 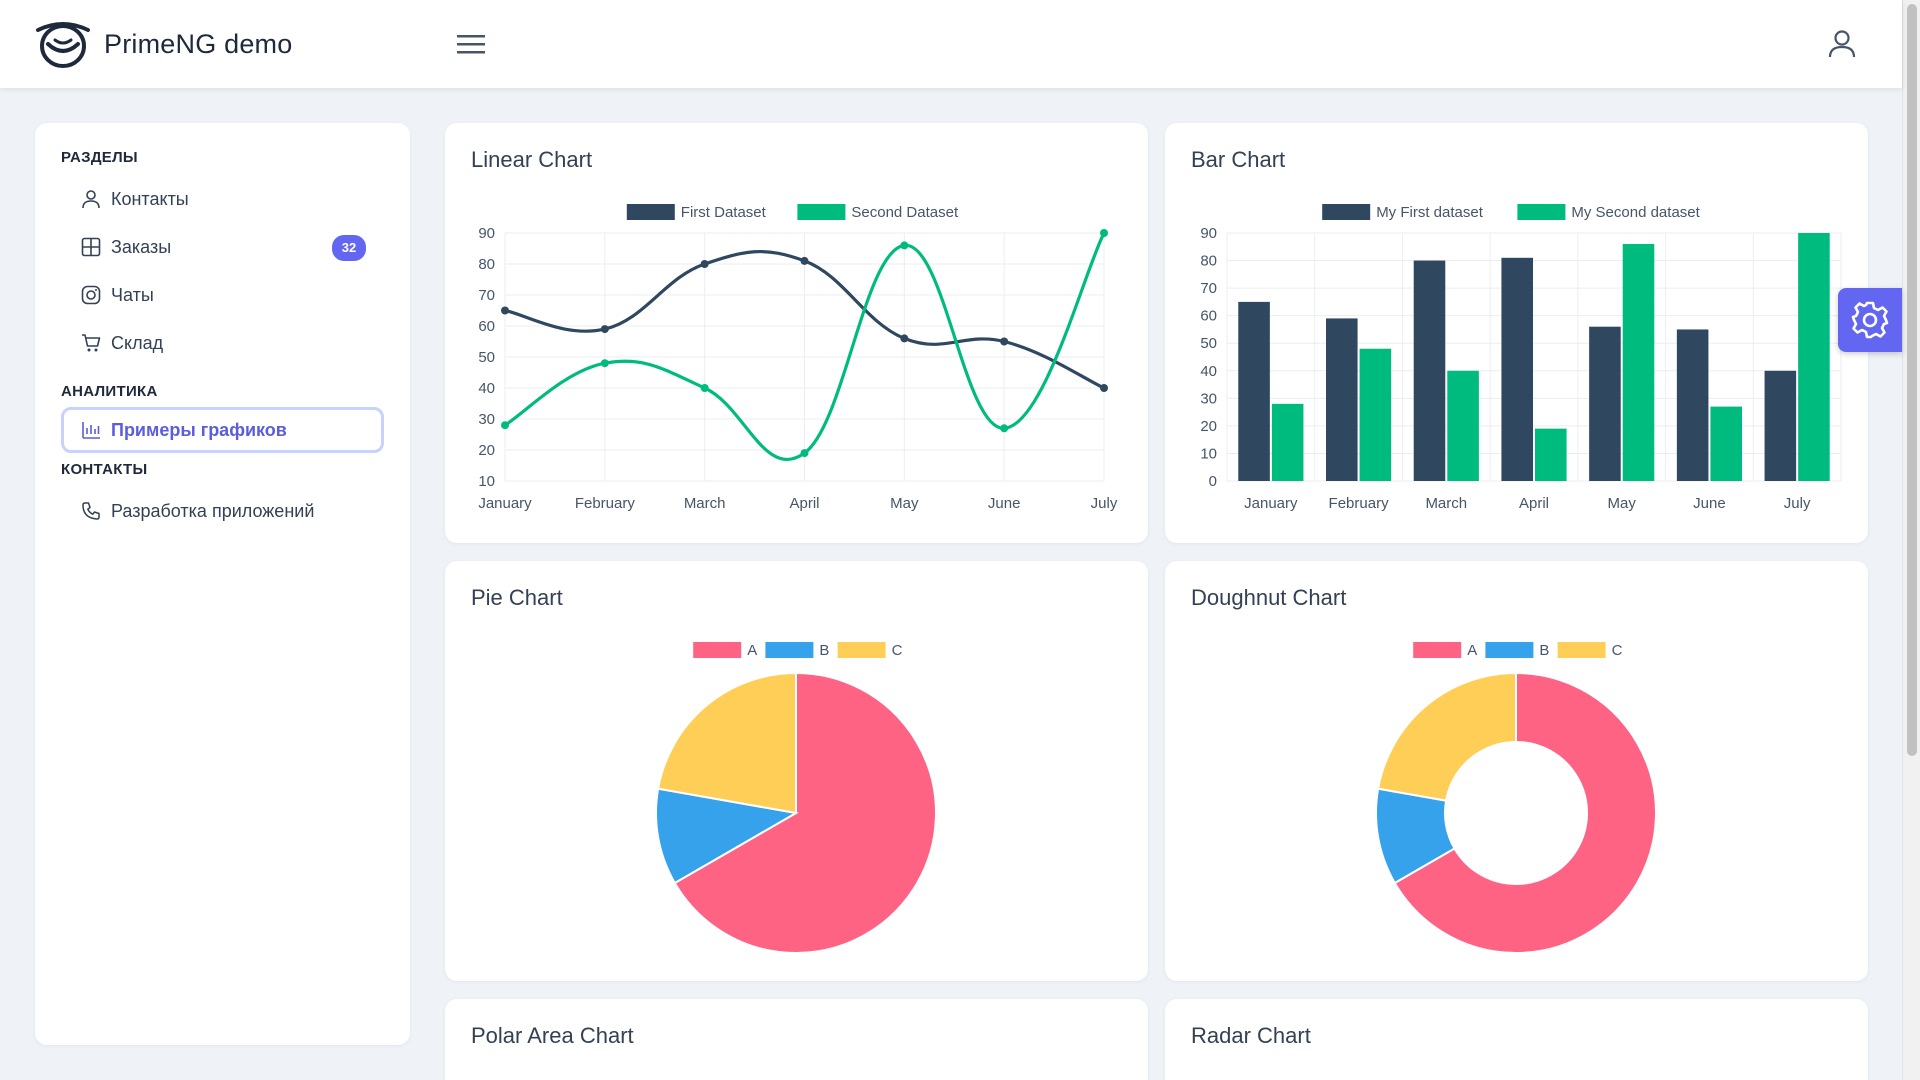 What do you see at coordinates (1709, 503) in the screenshot?
I see `x-tick-label: June` at bounding box center [1709, 503].